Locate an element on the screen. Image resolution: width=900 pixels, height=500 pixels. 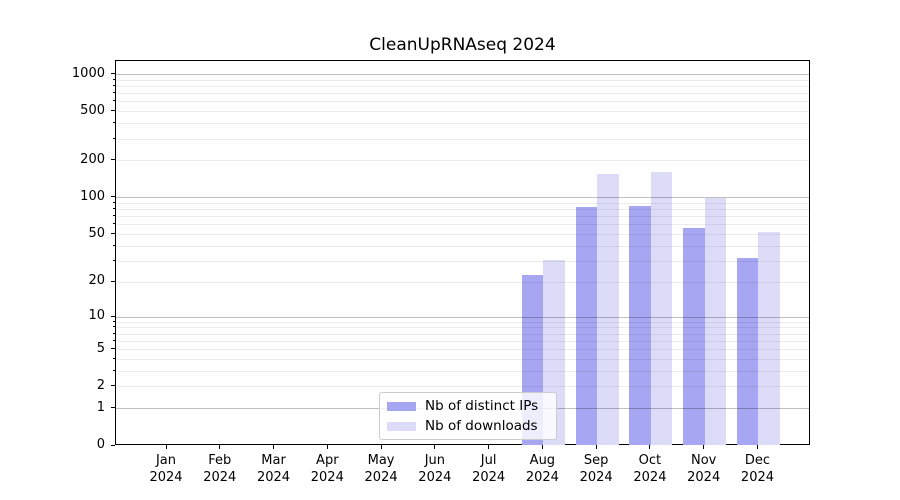
x-tick-label: Jul 2024 is located at coordinates (489, 469).